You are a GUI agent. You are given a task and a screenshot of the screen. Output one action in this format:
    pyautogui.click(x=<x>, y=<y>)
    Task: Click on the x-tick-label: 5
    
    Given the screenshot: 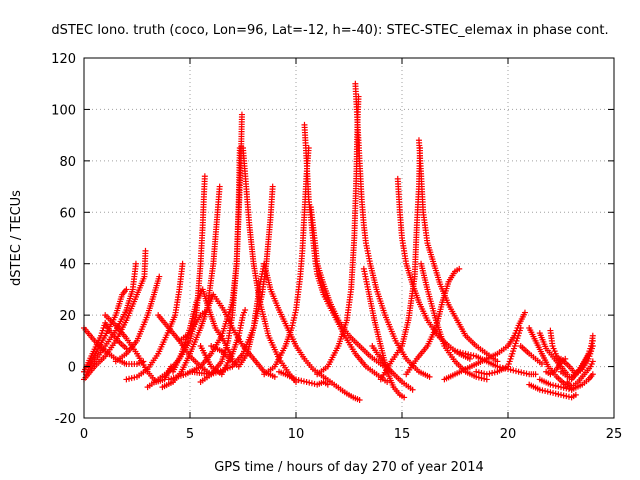 What is the action you would take?
    pyautogui.click(x=190, y=434)
    